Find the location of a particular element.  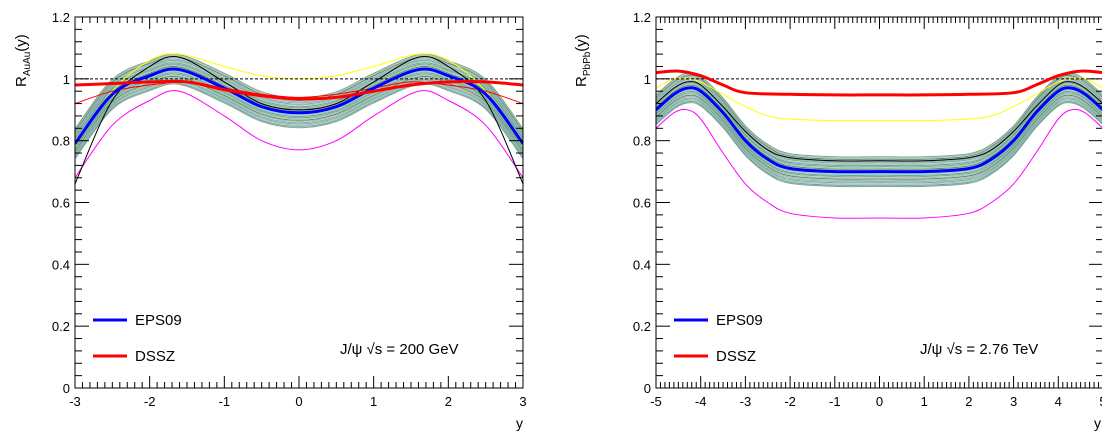

x-tick-label: -4 is located at coordinates (701, 401).